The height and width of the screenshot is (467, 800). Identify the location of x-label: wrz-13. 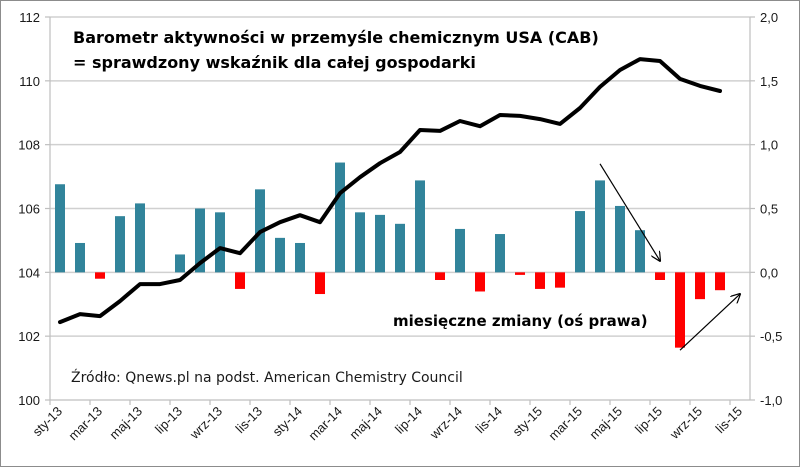
(205, 423).